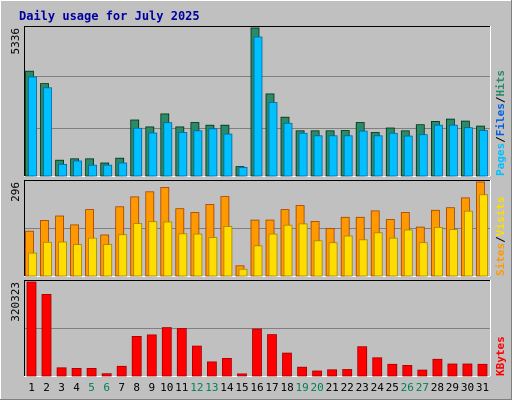  What do you see at coordinates (31, 387) in the screenshot?
I see `x-tick-label: 1` at bounding box center [31, 387].